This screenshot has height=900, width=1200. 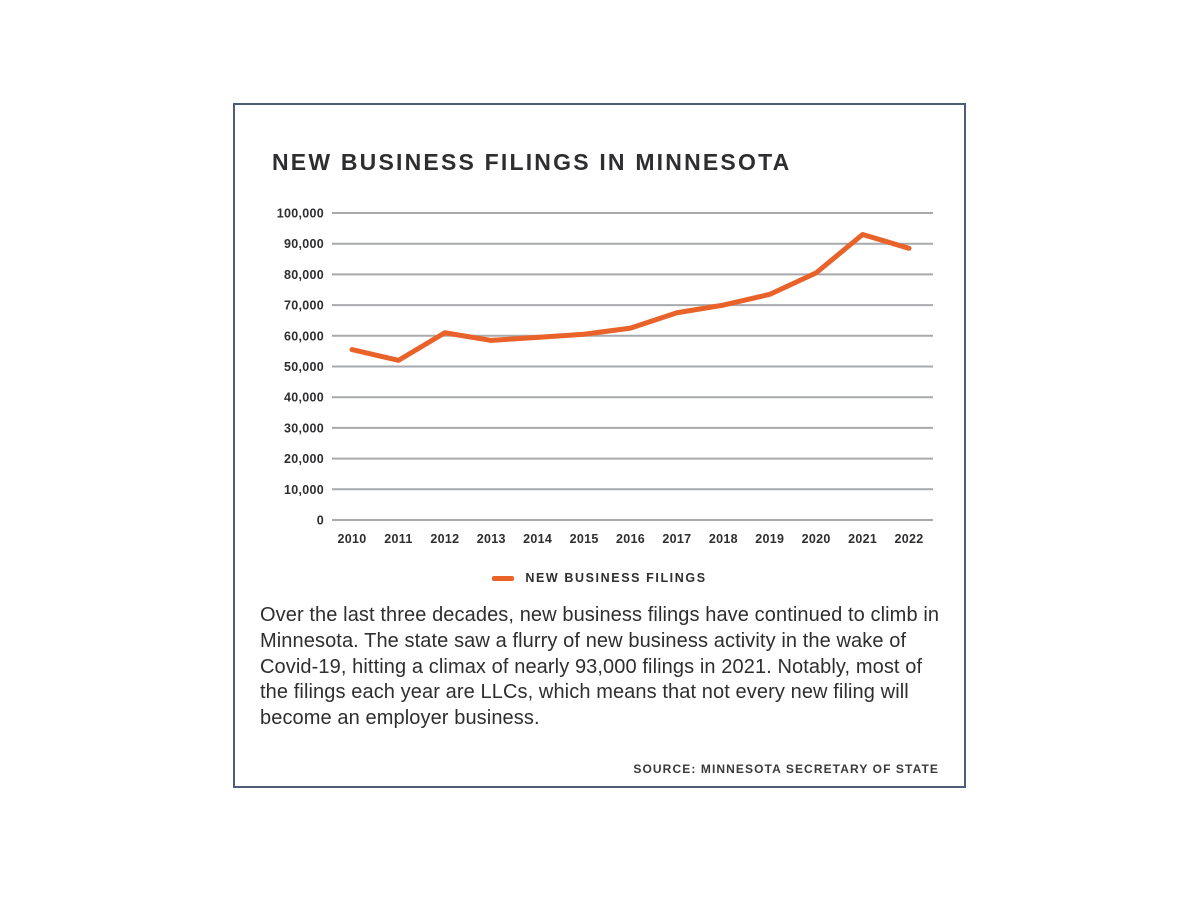 What do you see at coordinates (444, 539) in the screenshot?
I see `svg-text: 2012` at bounding box center [444, 539].